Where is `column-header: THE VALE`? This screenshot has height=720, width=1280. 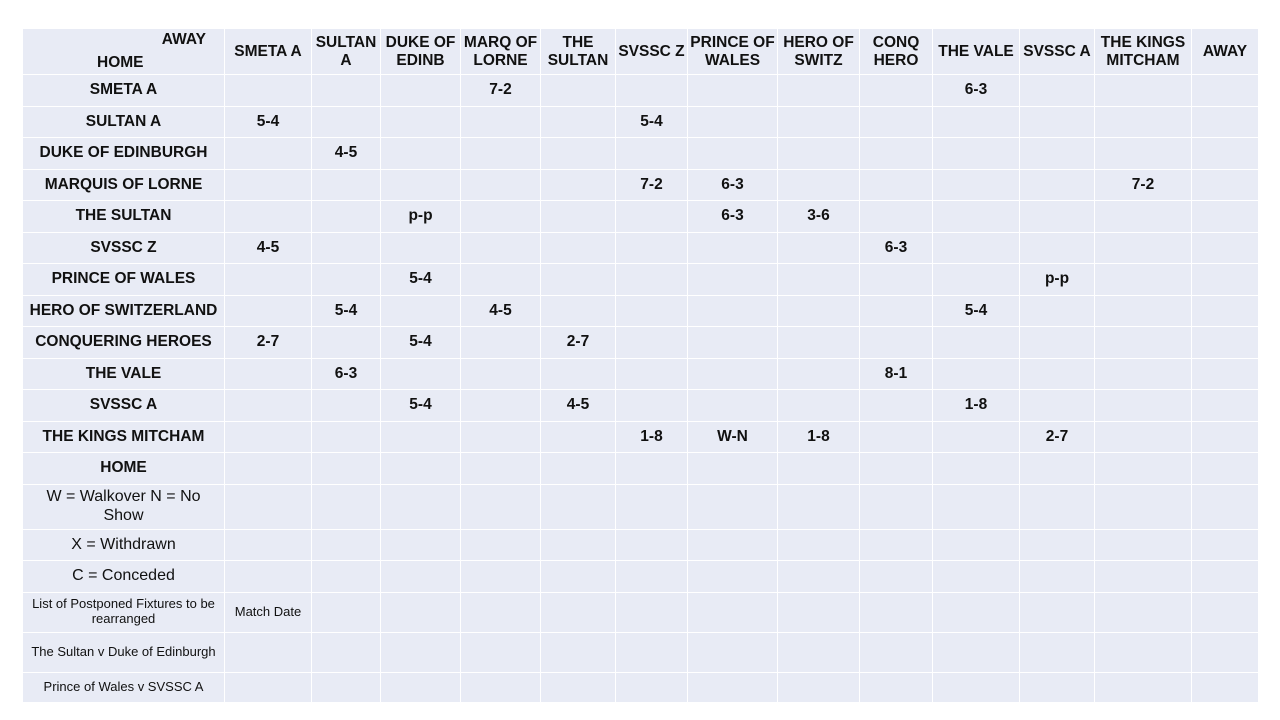
column-header: THE VALE is located at coordinates (976, 52).